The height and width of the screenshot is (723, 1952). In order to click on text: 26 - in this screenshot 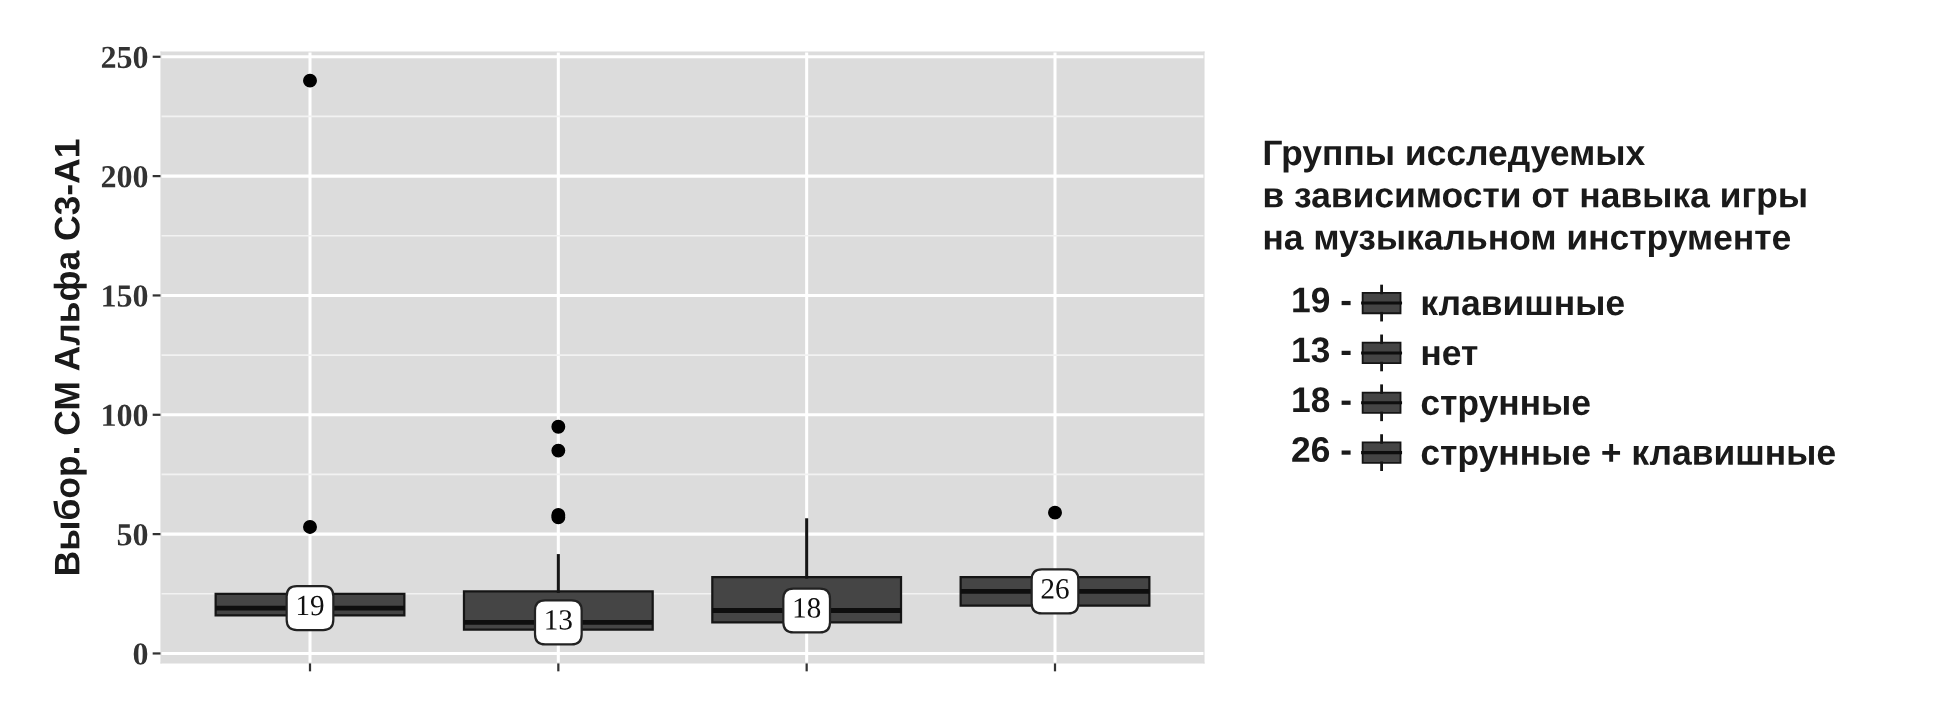, I will do `click(1321, 450)`.